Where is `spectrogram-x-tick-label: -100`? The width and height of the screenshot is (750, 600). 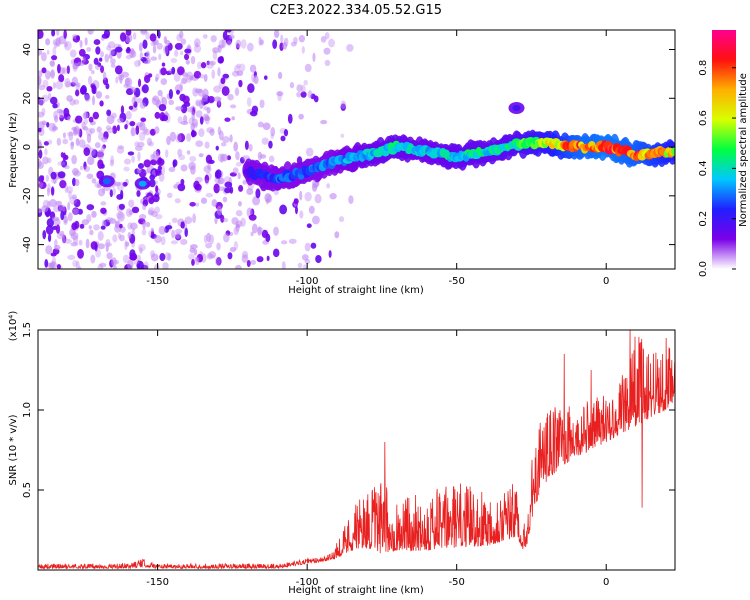
spectrogram-x-tick-label: -100 is located at coordinates (307, 281).